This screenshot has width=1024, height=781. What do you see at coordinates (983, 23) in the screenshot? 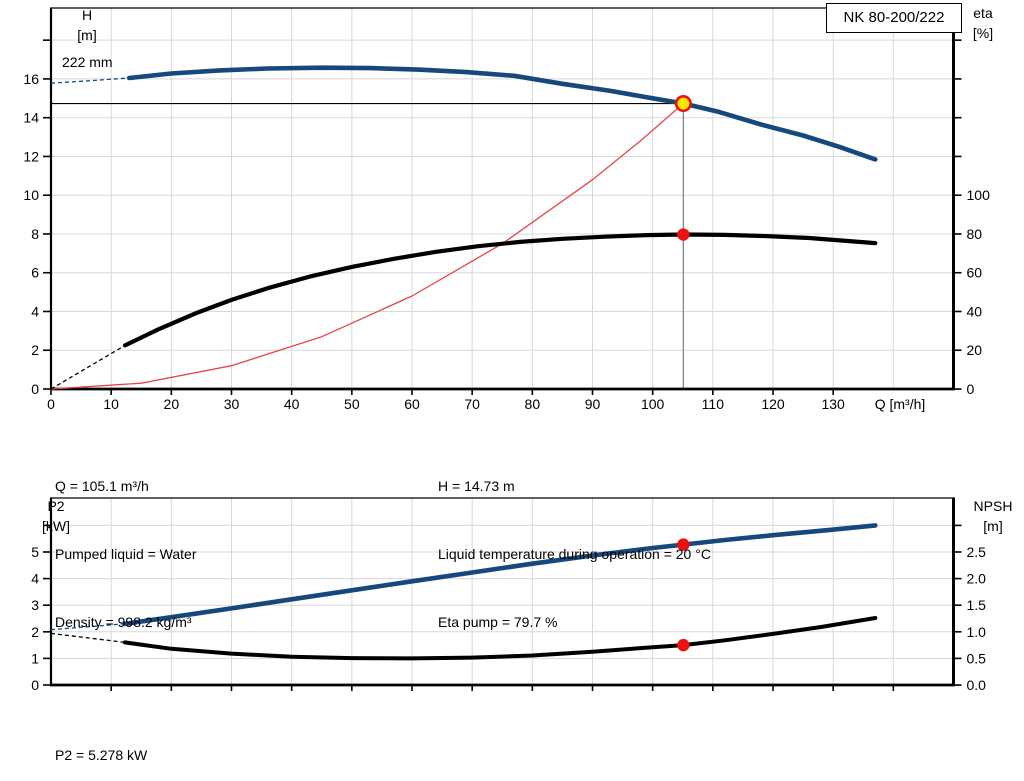
I see `eta-axis-unit: eta [%]` at bounding box center [983, 23].